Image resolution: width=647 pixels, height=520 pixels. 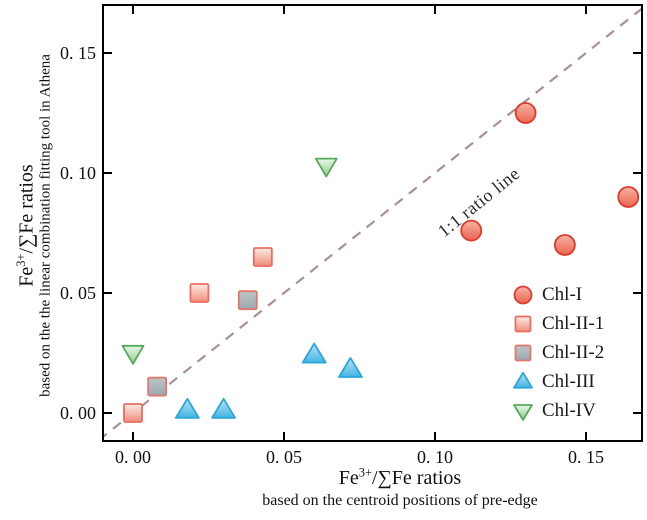 I want to click on x-tick-label: 0. 05, so click(x=284, y=457).